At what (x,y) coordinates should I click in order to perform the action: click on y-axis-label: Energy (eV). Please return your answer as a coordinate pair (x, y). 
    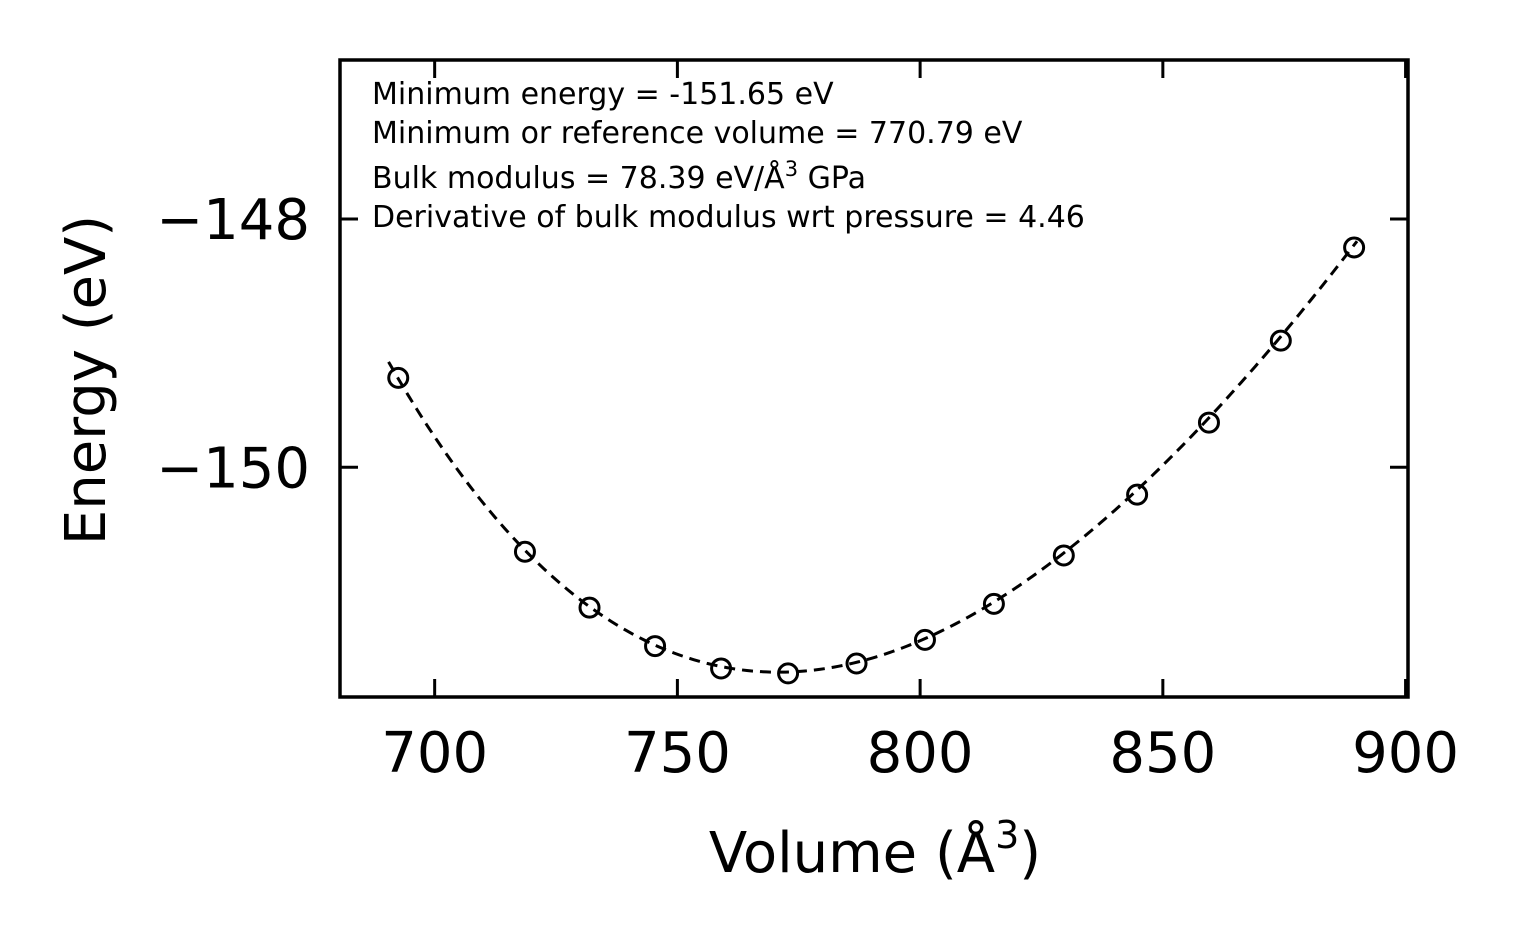
    Looking at the image, I should click on (86, 380).